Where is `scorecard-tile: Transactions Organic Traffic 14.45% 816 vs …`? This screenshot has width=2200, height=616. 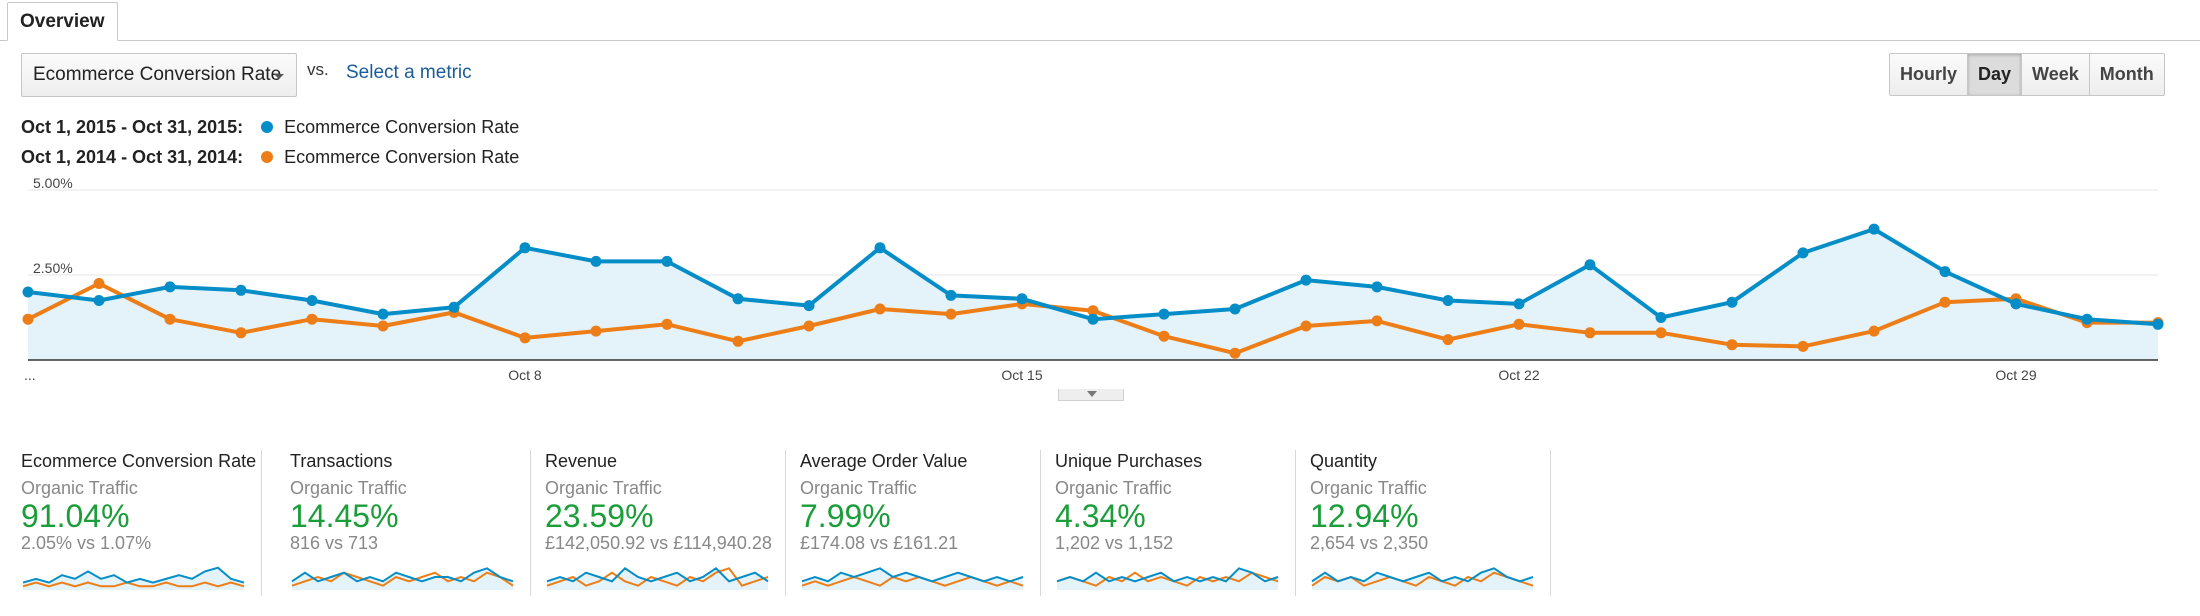 scorecard-tile: Transactions Organic Traffic 14.45% 816 vs … is located at coordinates (403, 523).